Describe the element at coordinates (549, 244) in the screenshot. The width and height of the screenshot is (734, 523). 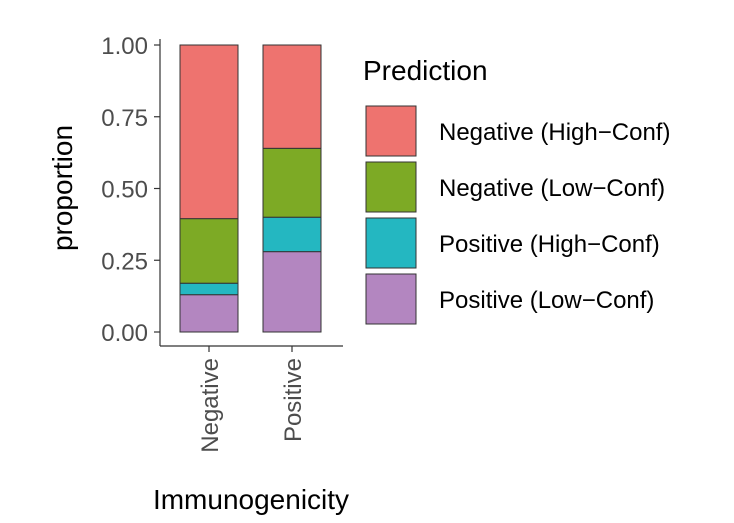
I see `legend-label-2: Positive (High−Conf)` at that location.